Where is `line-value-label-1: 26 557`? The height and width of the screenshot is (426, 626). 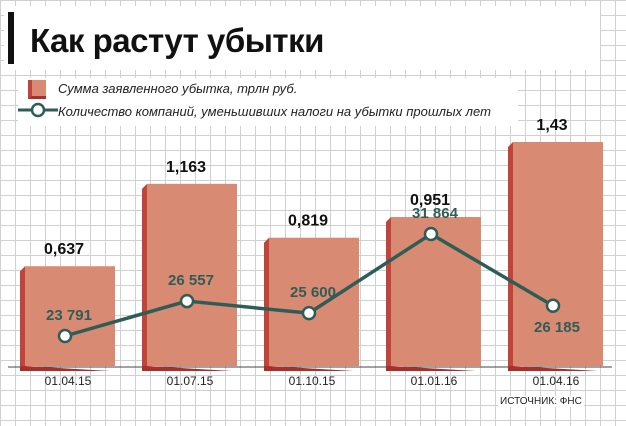
line-value-label-1: 26 557 is located at coordinates (191, 280).